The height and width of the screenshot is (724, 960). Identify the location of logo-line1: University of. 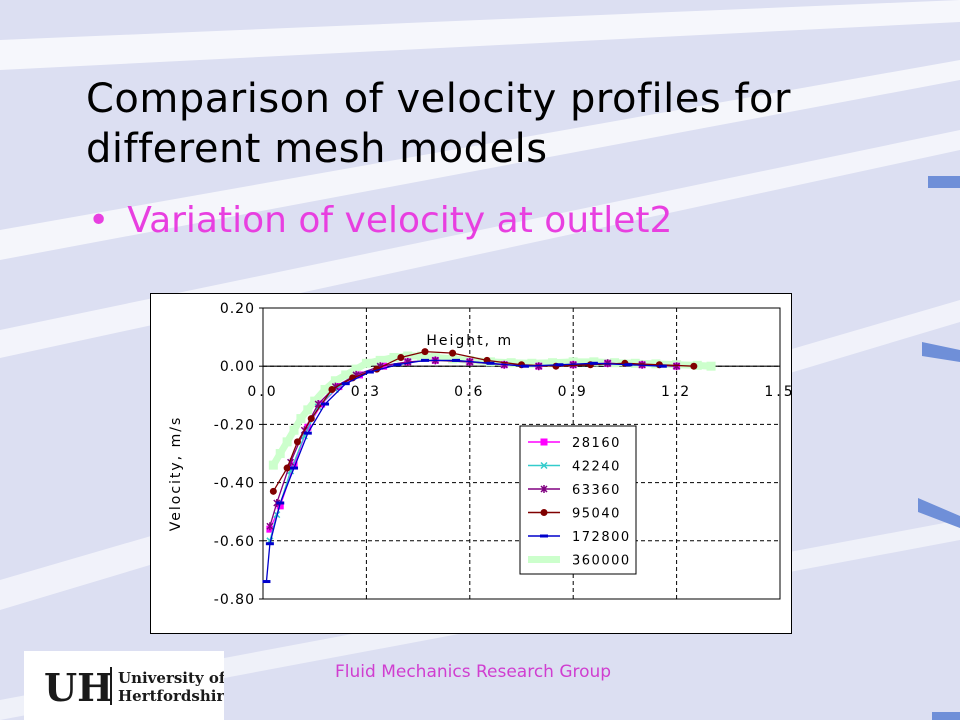
(171, 678).